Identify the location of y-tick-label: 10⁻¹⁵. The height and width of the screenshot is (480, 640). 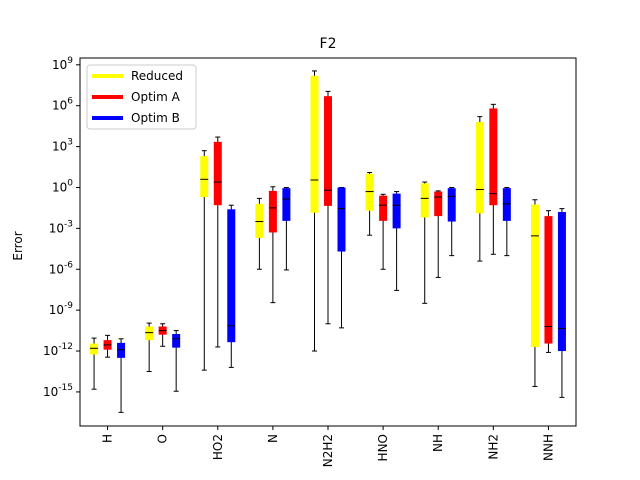
(58, 391).